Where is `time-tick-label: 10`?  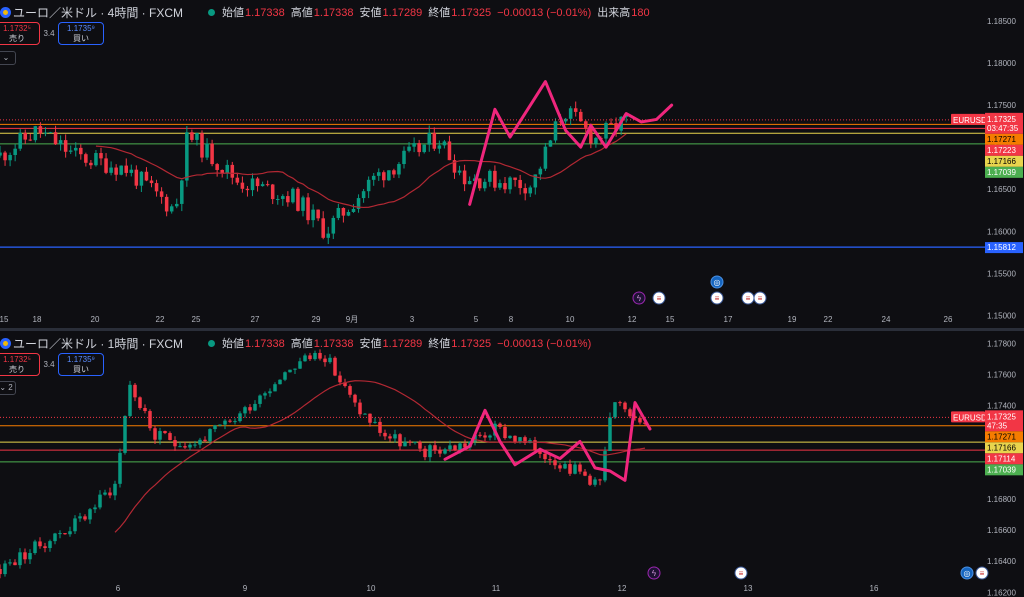 time-tick-label: 10 is located at coordinates (371, 588).